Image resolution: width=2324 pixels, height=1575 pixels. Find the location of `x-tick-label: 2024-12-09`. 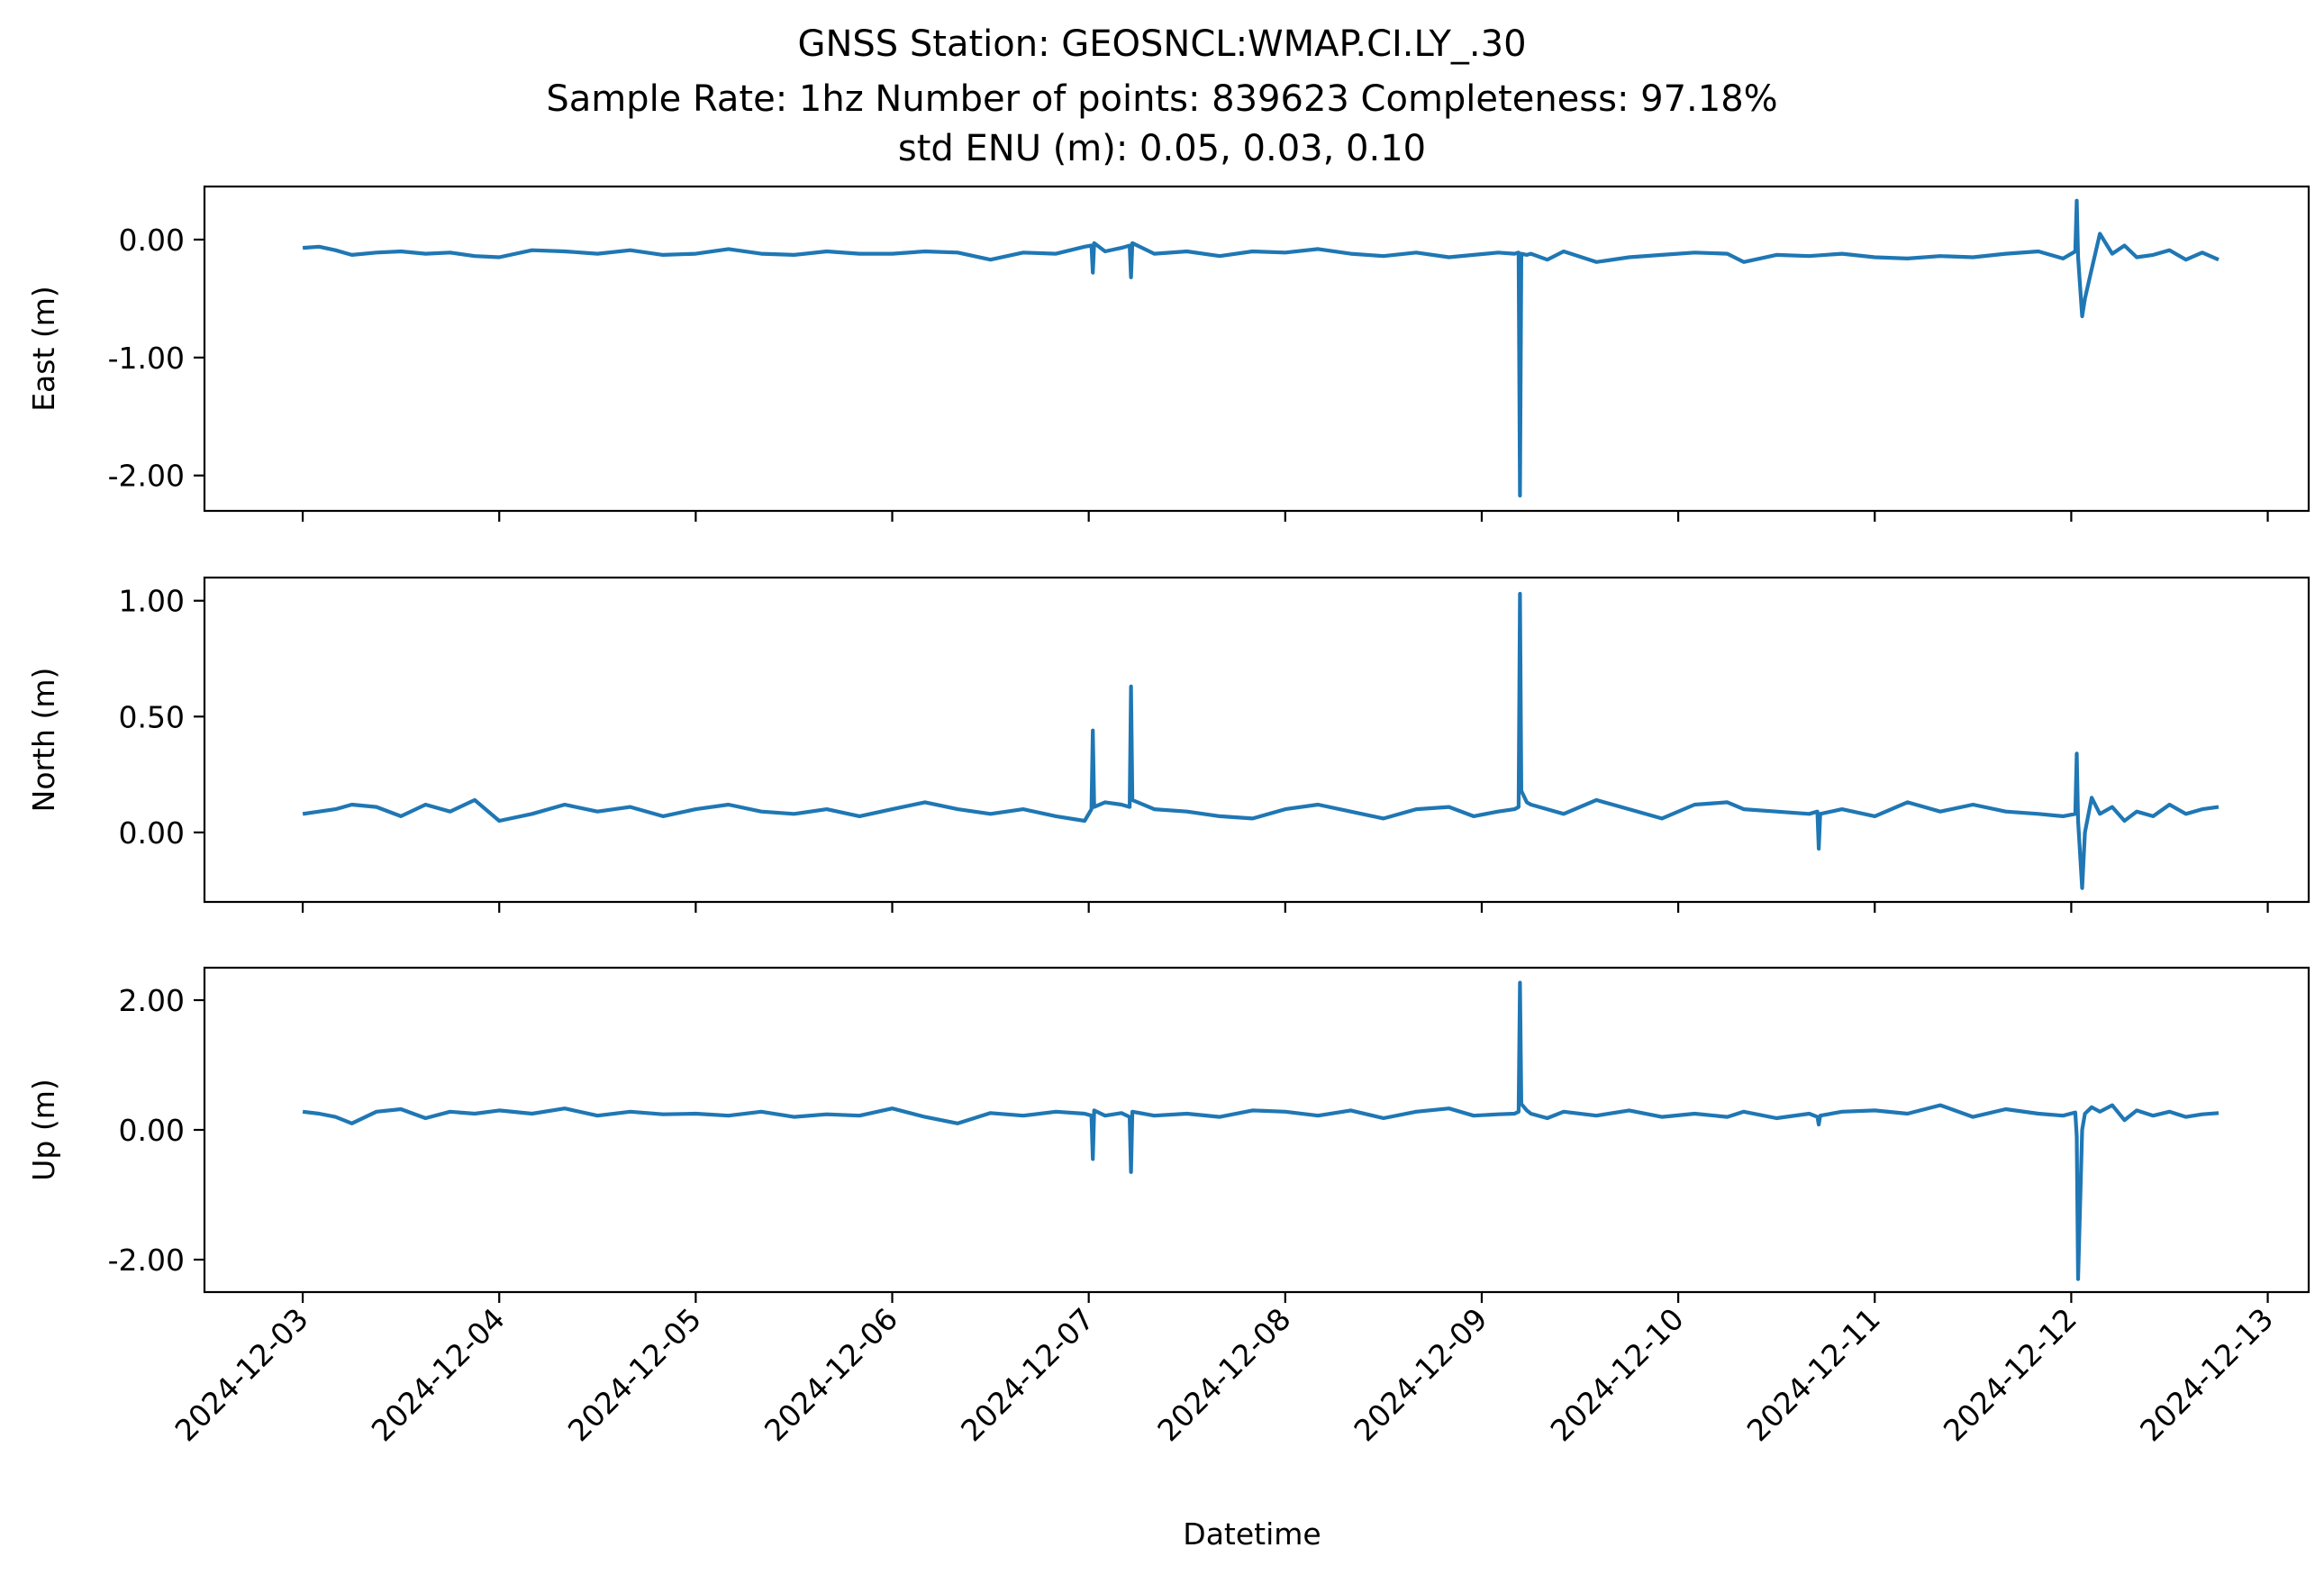

x-tick-label: 2024-12-09 is located at coordinates (1420, 1374).